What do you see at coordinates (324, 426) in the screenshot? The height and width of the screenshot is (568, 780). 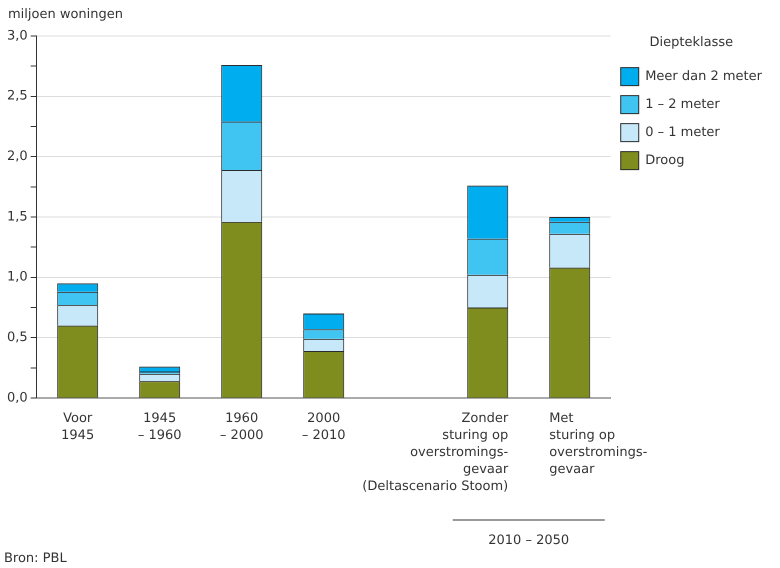 I see `x-tick-label: 2000 – 2010` at bounding box center [324, 426].